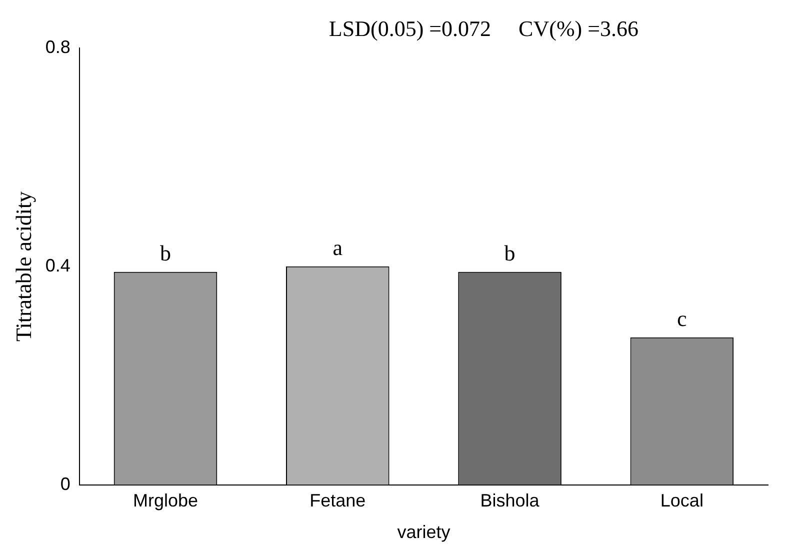 Image resolution: width=796 pixels, height=557 pixels. Describe the element at coordinates (57, 265) in the screenshot. I see `y-tick-label: 0.4` at that location.